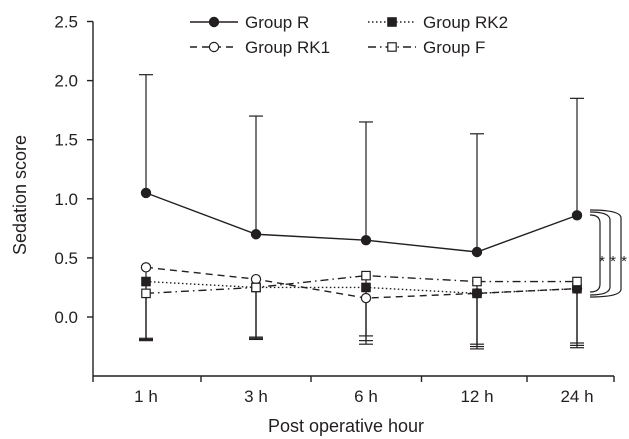 This screenshot has height=439, width=629. What do you see at coordinates (66, 199) in the screenshot?
I see `y-tick-label: 1.0` at bounding box center [66, 199].